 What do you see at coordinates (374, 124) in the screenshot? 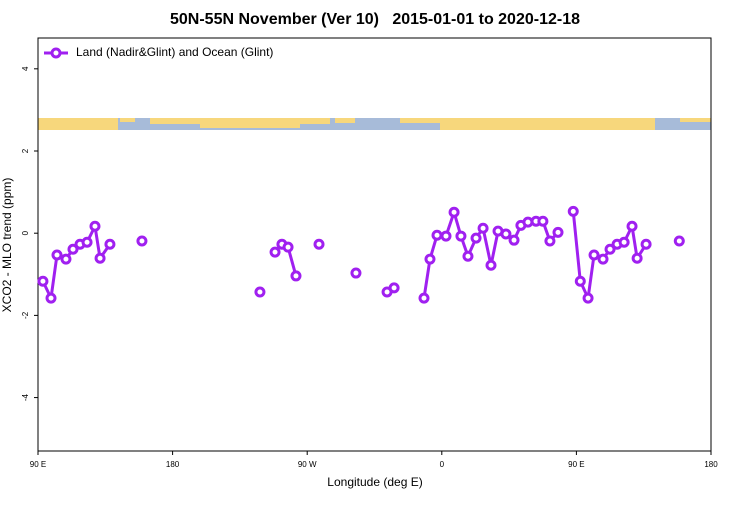
I see `map-strip` at bounding box center [374, 124].